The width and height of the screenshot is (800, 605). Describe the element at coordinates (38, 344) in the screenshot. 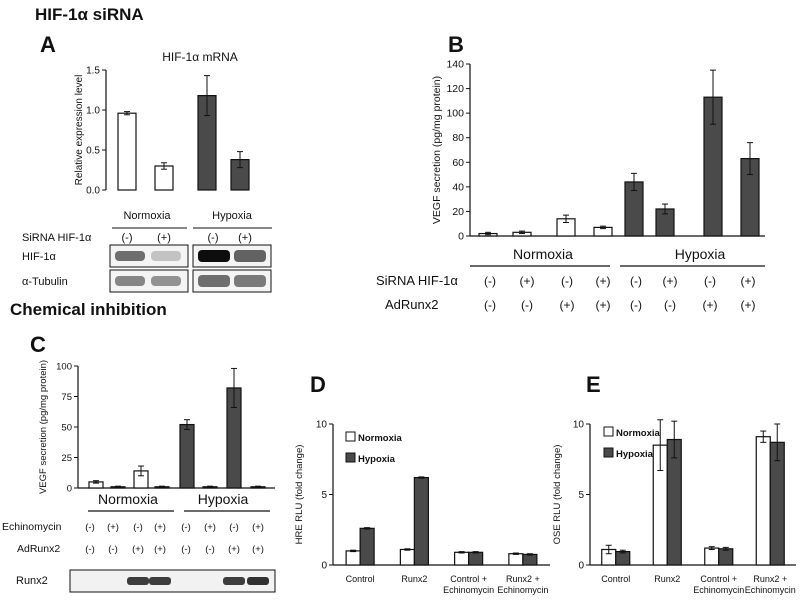

I see `panel-letter-c: C` at that location.